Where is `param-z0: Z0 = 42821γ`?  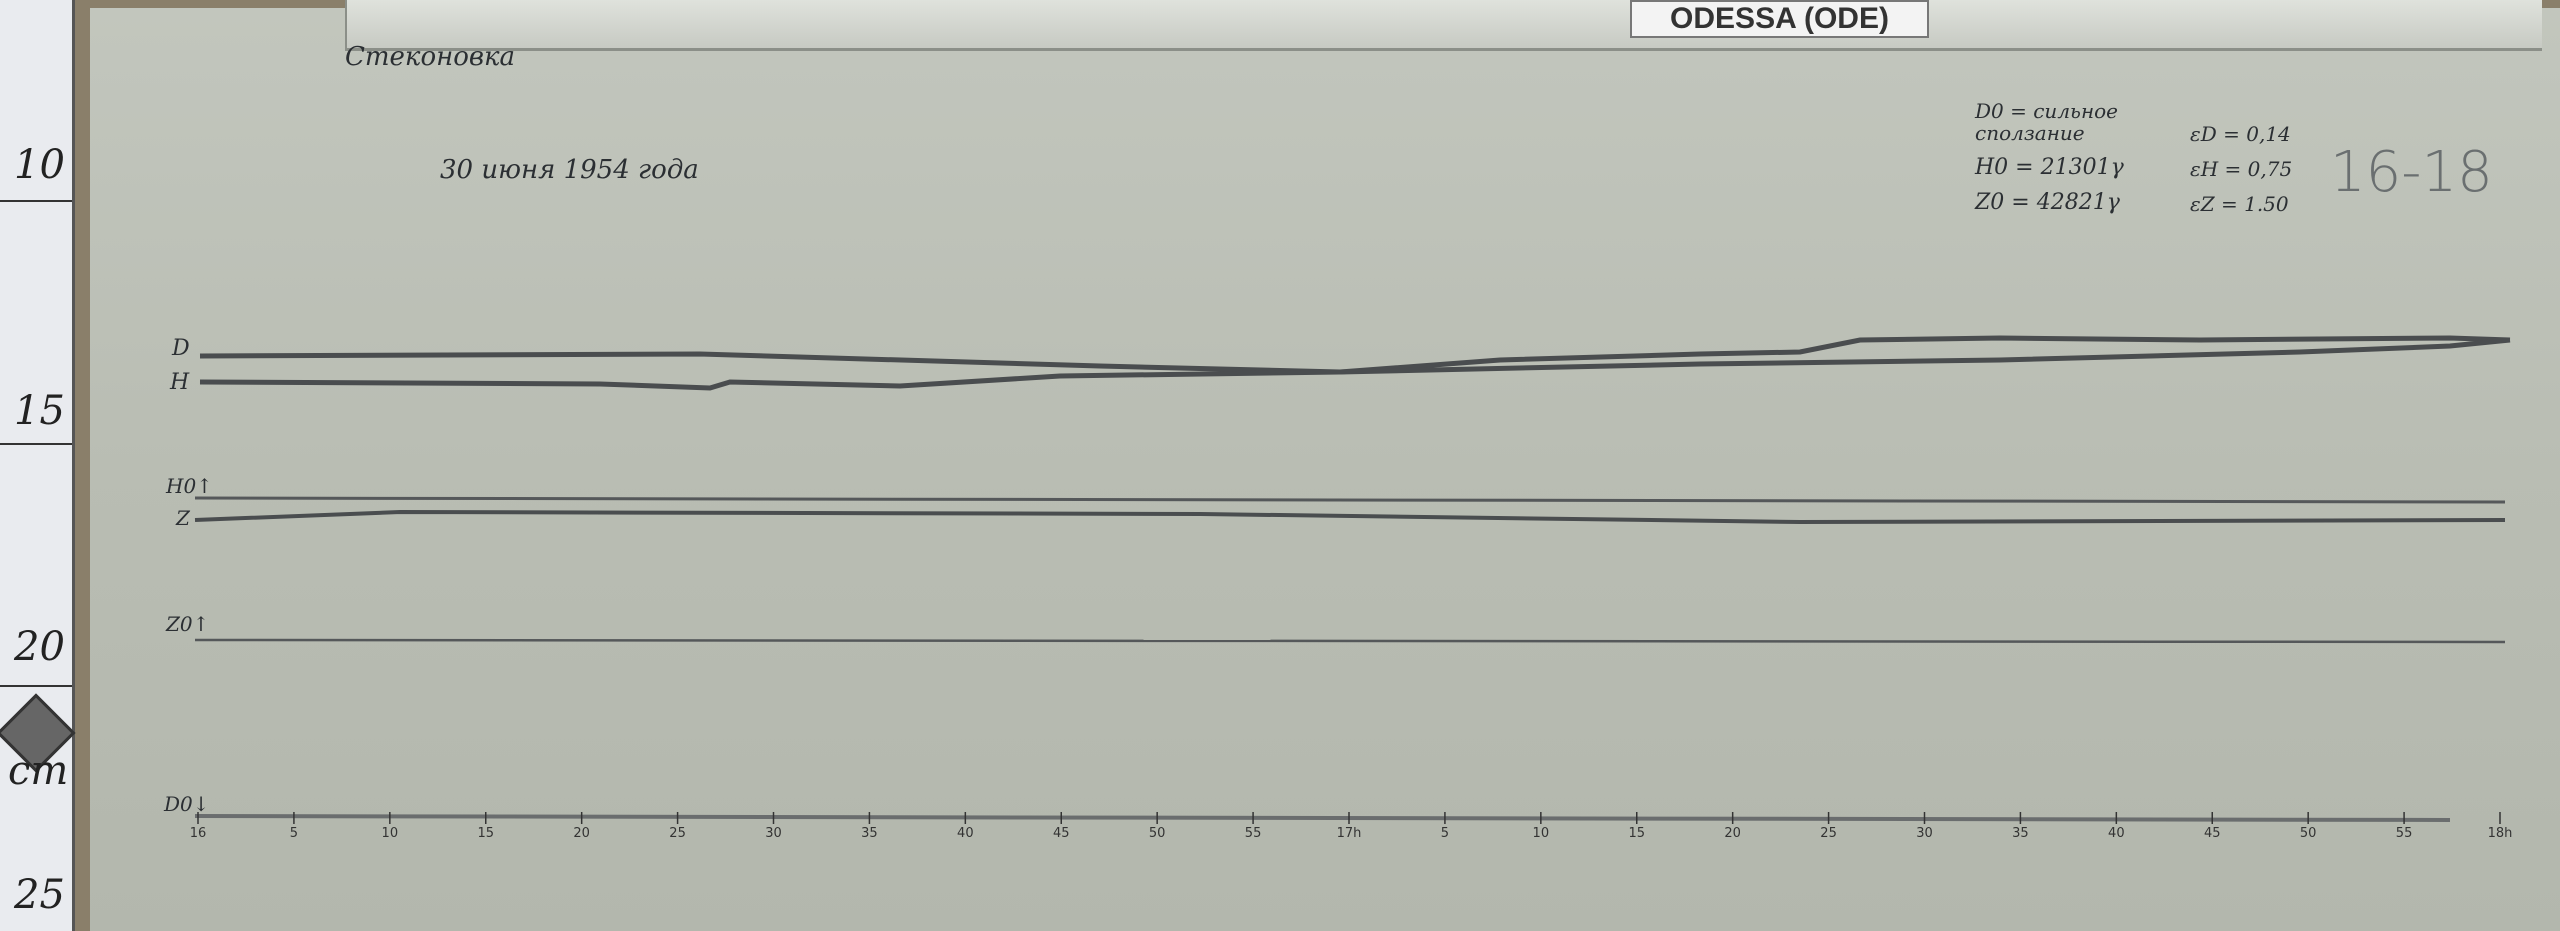
param-z0: Z0 = 42821γ is located at coordinates (2047, 202).